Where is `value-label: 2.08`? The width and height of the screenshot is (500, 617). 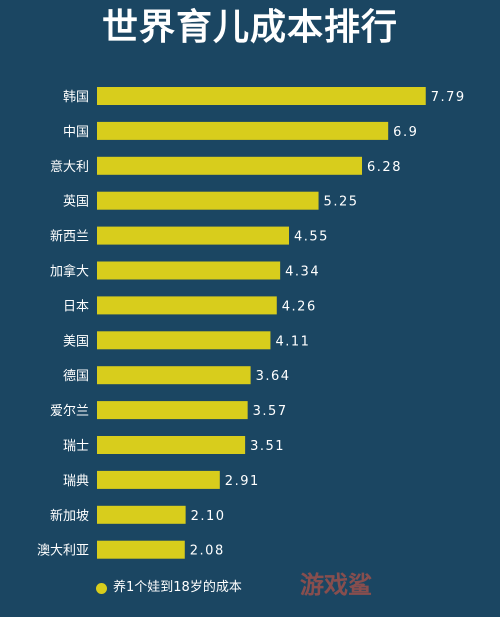
value-label: 2.08 is located at coordinates (207, 551).